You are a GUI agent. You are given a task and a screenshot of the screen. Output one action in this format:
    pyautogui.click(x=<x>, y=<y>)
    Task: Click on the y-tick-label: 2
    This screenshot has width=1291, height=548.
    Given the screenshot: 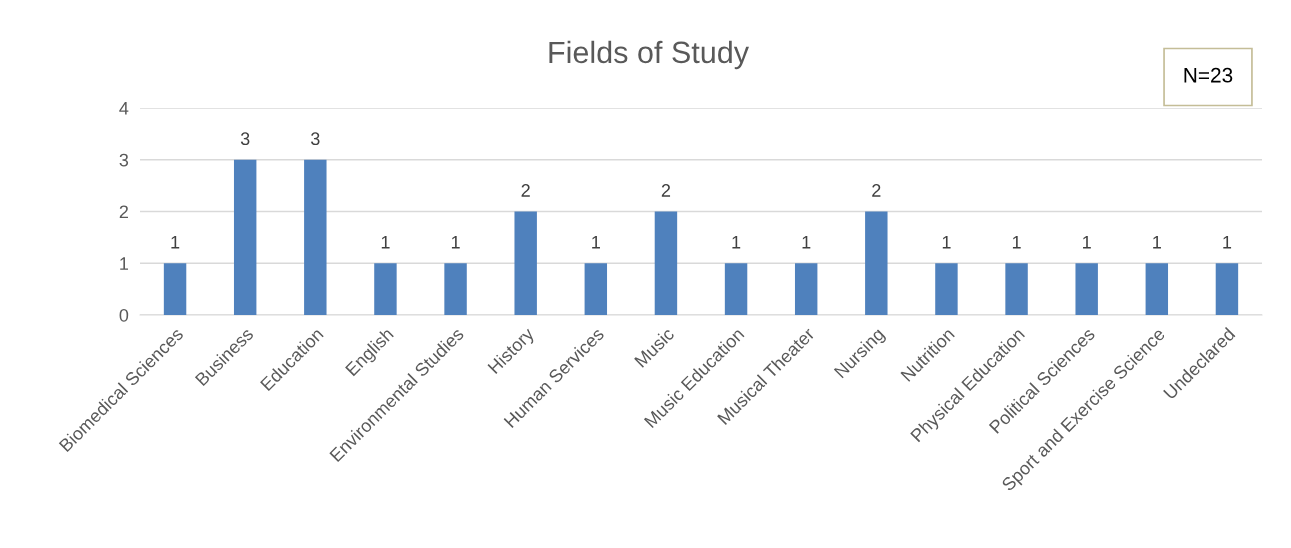 What is the action you would take?
    pyautogui.click(x=123, y=212)
    